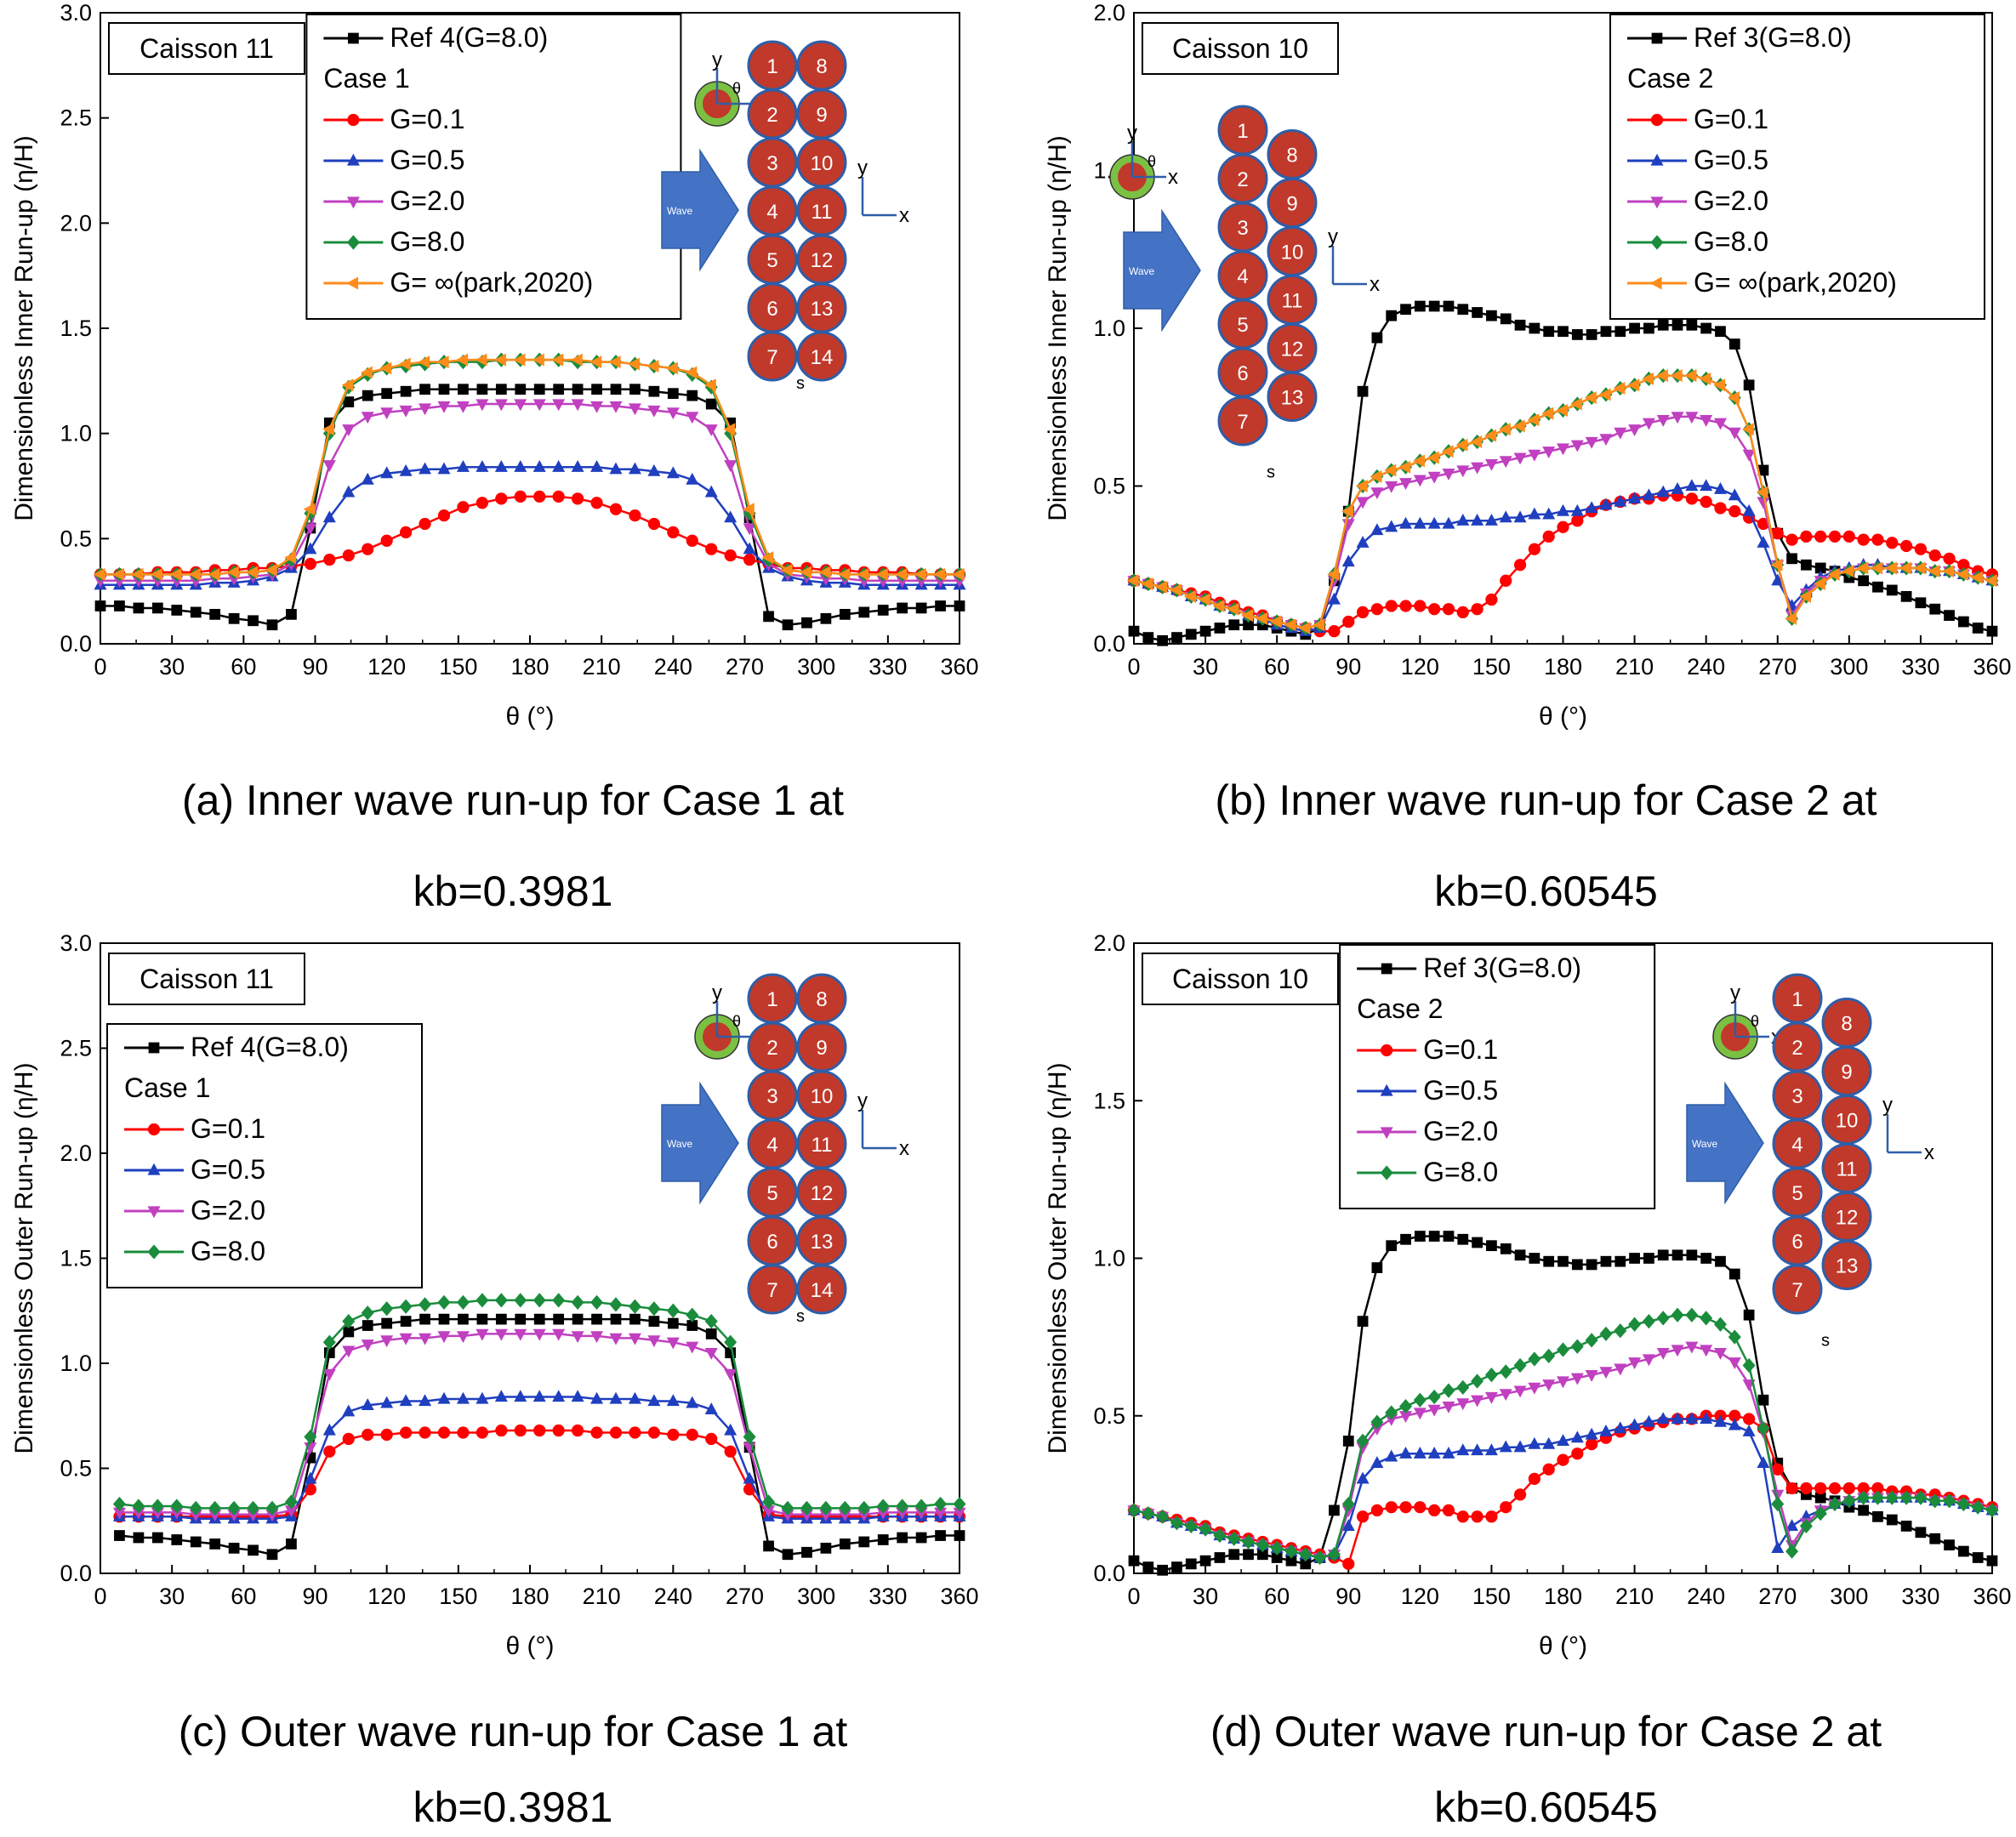  What do you see at coordinates (904, 215) in the screenshot?
I see `diagram-x-label: x` at bounding box center [904, 215].